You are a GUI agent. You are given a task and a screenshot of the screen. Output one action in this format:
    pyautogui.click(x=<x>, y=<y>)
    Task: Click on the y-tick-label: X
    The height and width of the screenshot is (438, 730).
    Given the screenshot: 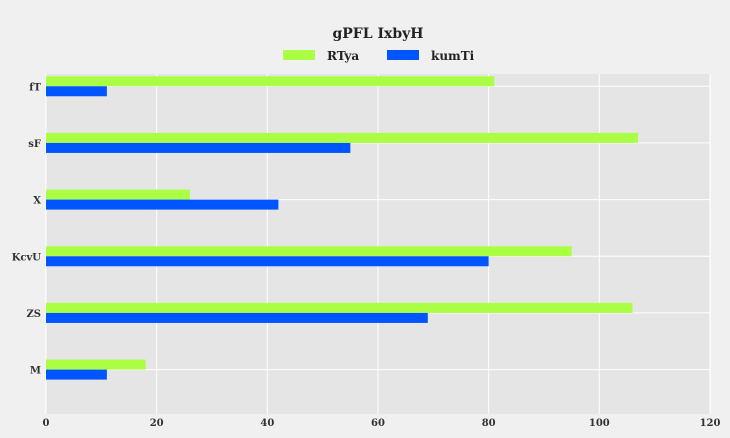 What is the action you would take?
    pyautogui.click(x=37, y=201)
    